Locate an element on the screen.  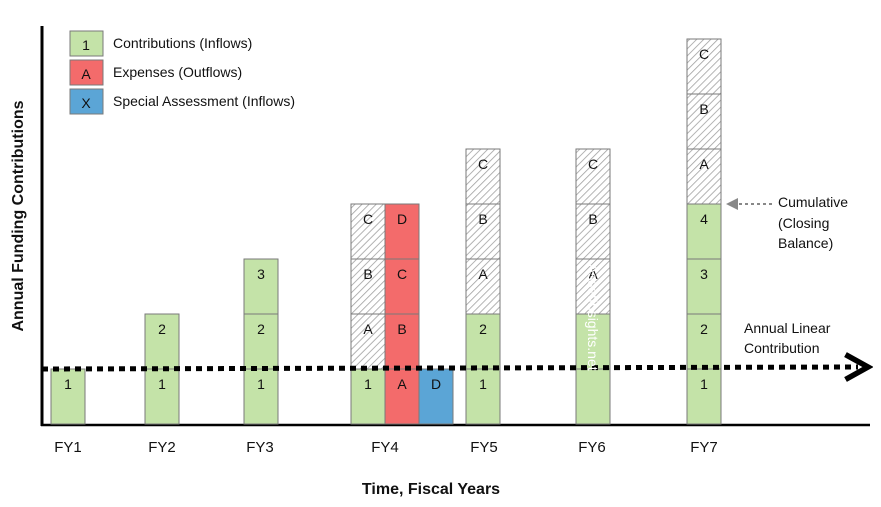
stack-fy6-7: A B C is located at coordinates (593, 286).